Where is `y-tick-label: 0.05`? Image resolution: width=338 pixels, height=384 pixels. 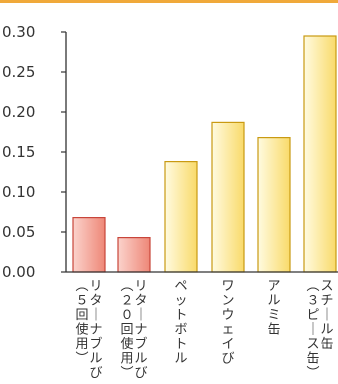
y-tick-label: 0.05 is located at coordinates (18, 232).